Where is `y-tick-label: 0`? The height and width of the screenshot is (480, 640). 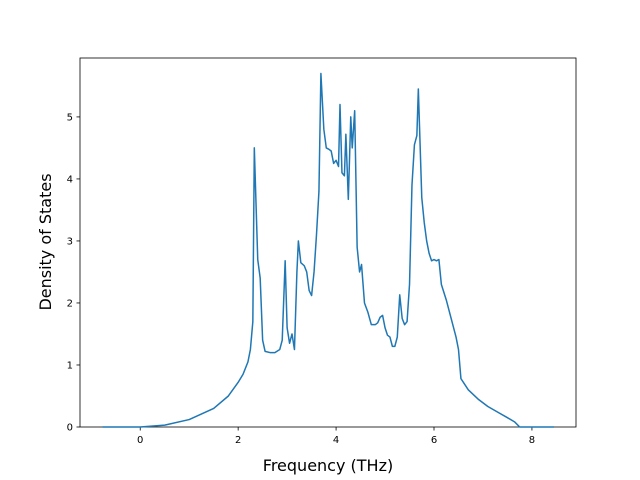 y-tick-label: 0 is located at coordinates (70, 428).